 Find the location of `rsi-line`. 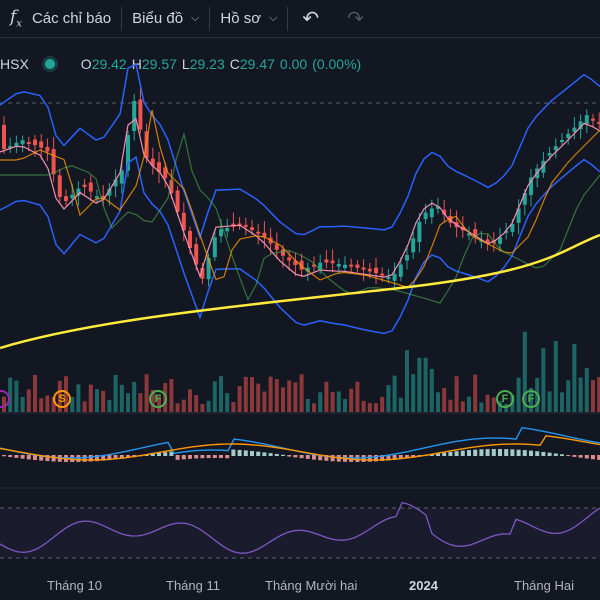

rsi-line is located at coordinates (300, 527).